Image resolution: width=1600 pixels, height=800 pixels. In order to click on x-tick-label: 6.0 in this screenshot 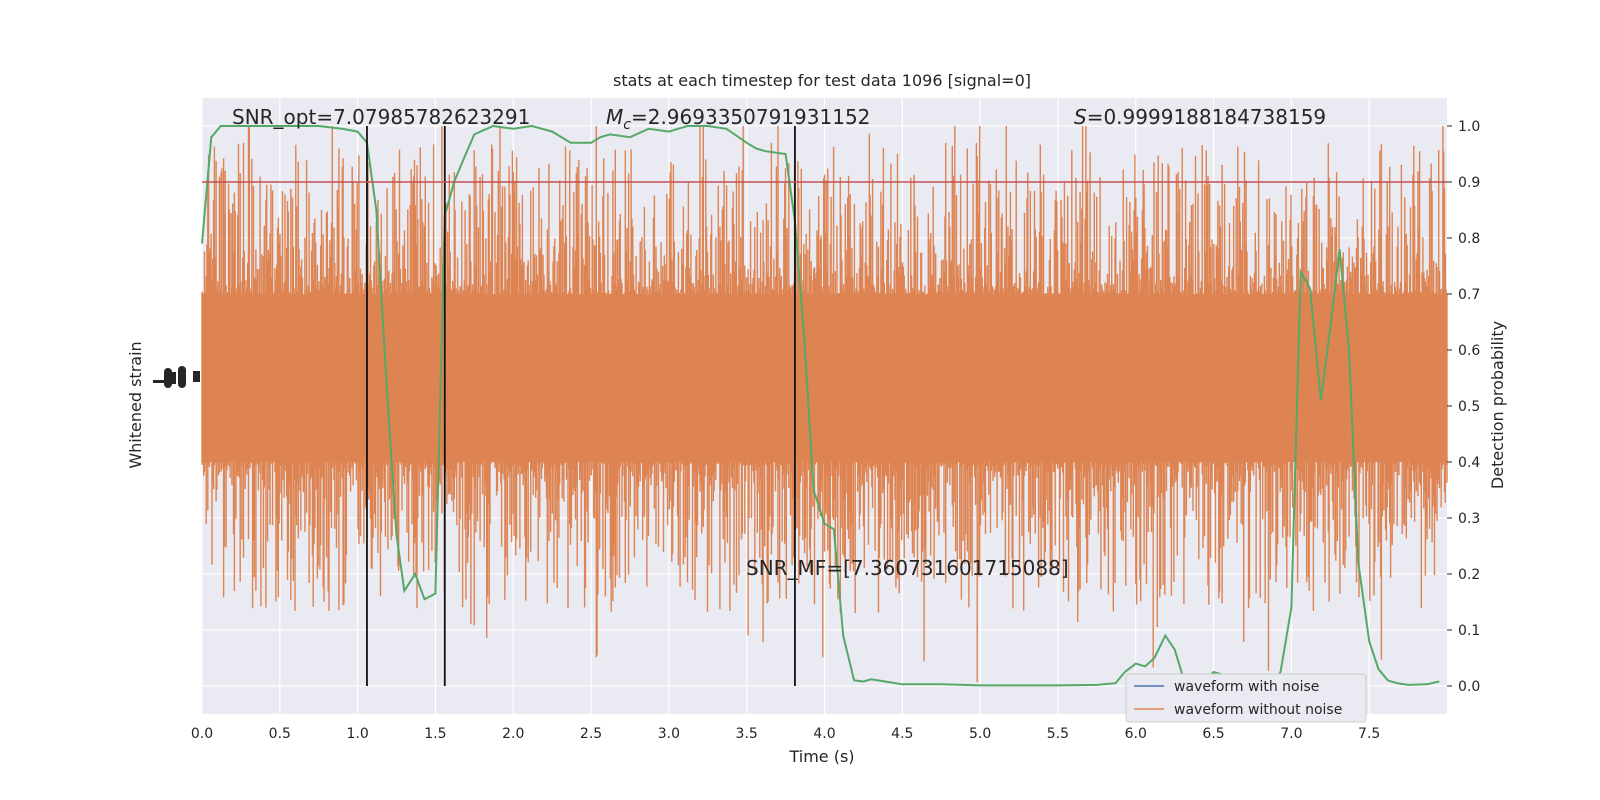, I will do `click(1136, 734)`.